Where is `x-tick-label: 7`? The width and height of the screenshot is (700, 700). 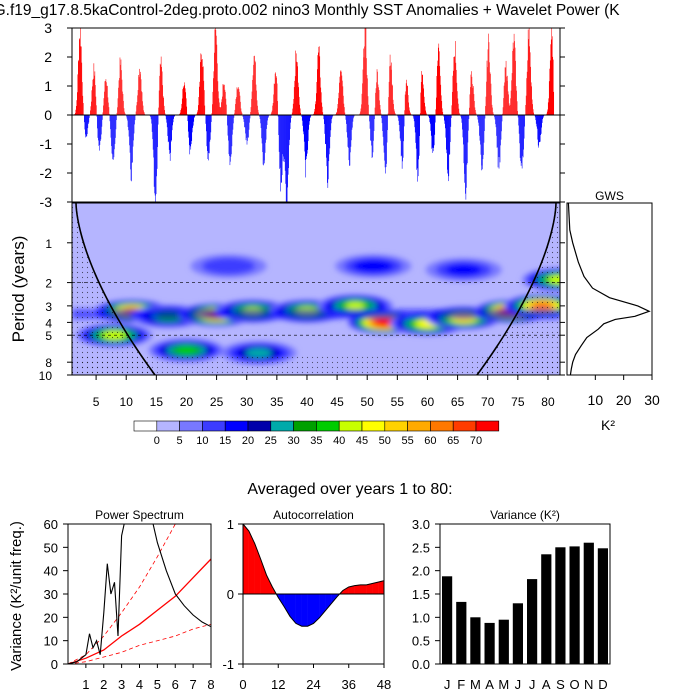
x-tick-label: 7 is located at coordinates (193, 684).